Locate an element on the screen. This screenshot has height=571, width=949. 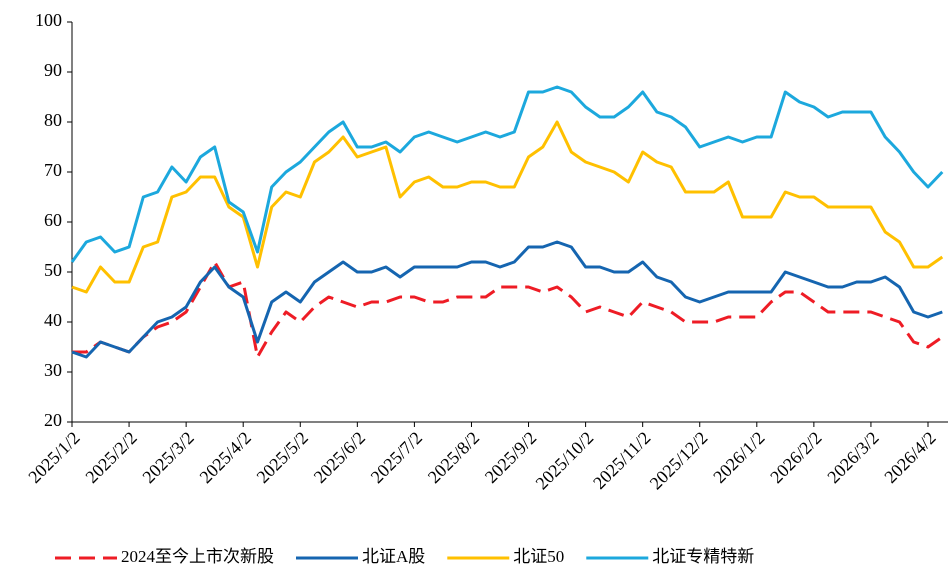
x-tick-label: 2025/7/2 is located at coordinates (396, 457).